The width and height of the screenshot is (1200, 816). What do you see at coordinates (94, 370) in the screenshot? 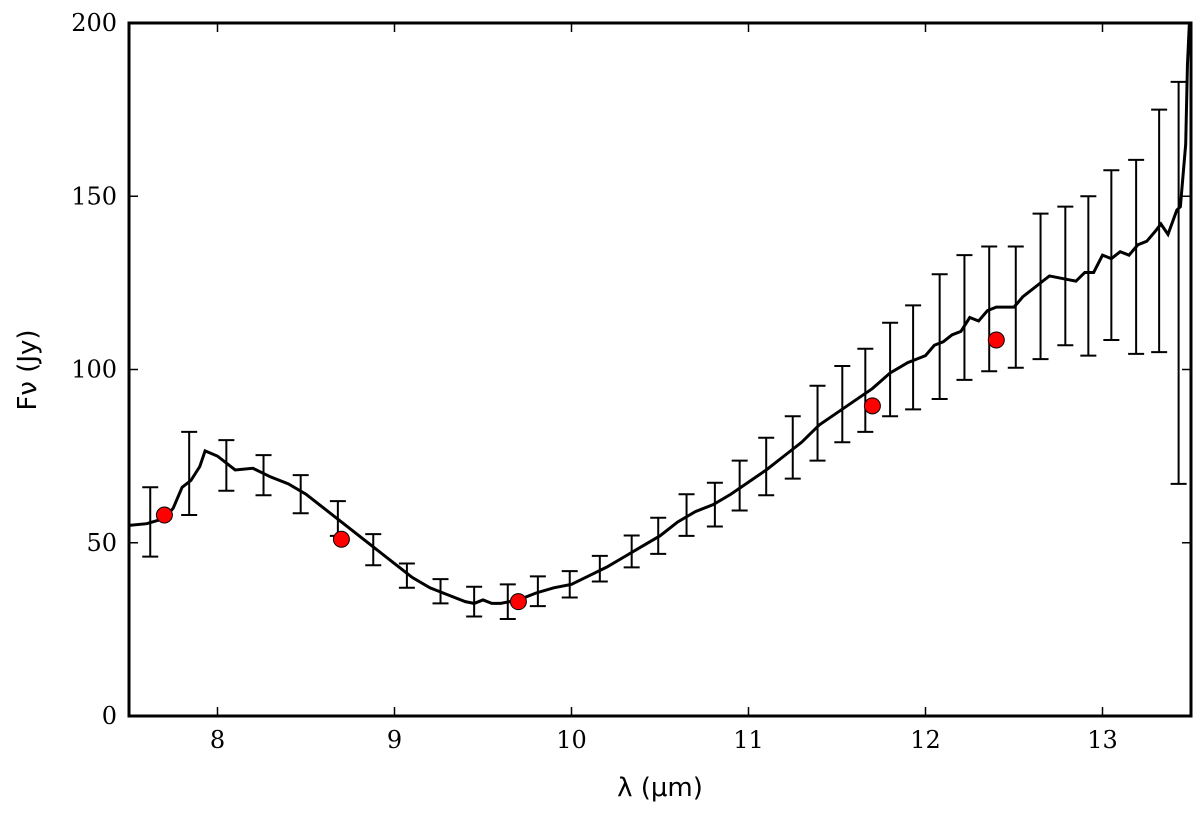
I see `y-tick-label: 100` at bounding box center [94, 370].